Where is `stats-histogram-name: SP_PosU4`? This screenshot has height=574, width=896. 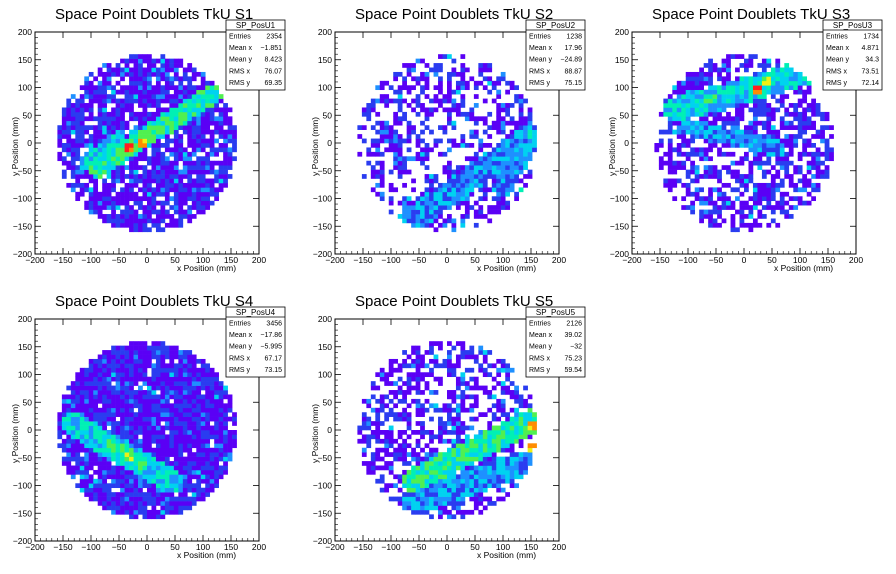
stats-histogram-name: SP_PosU4 is located at coordinates (256, 312).